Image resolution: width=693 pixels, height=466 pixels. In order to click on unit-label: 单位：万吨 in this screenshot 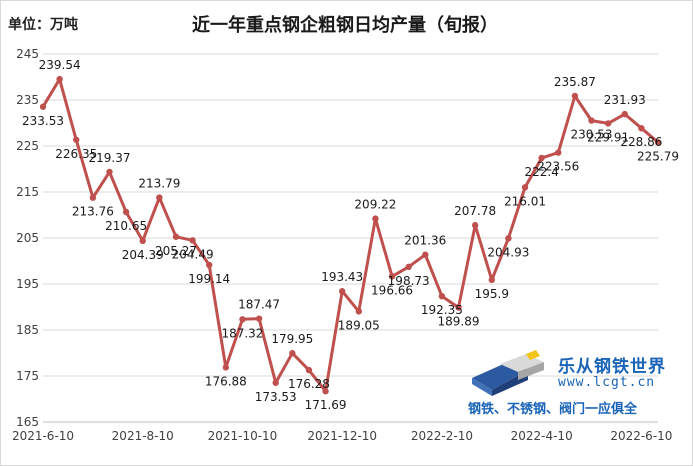, I will do `click(43, 25)`.